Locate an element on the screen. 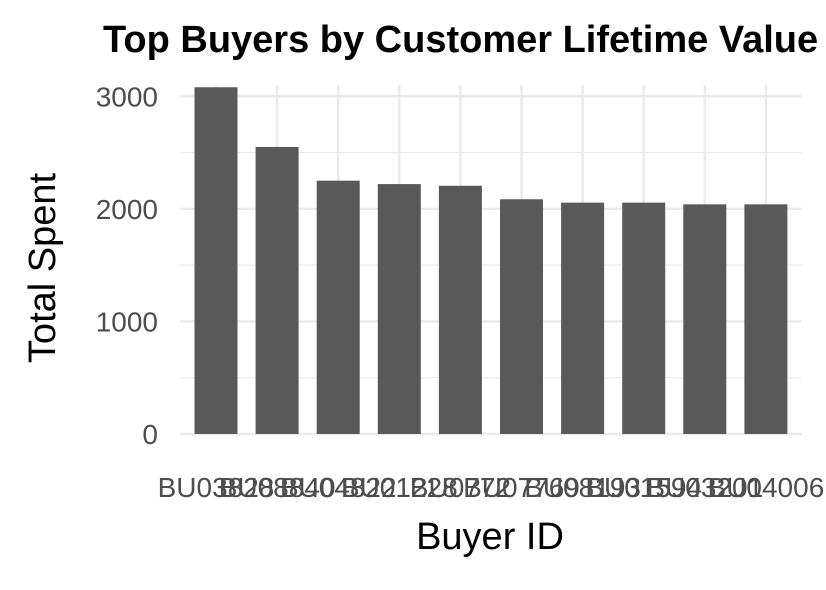  y-tick-label: 3000 is located at coordinates (127, 96).